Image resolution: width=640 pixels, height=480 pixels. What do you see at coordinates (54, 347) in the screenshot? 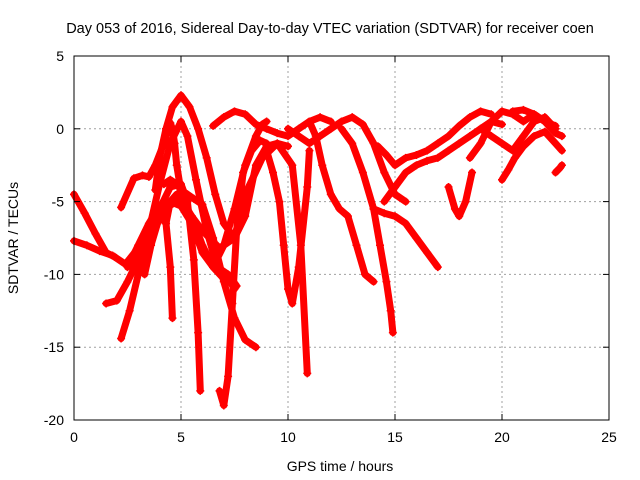
I see `y-tick-label: -15` at bounding box center [54, 347].